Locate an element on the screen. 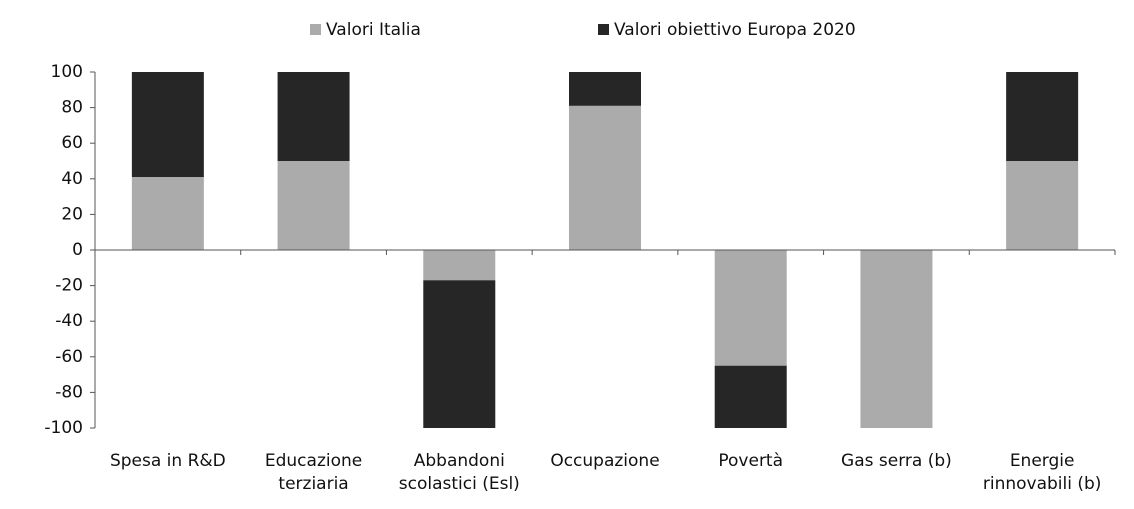 Image resolution: width=1134 pixels, height=509 pixels. y-tick-label: 0 is located at coordinates (77, 250).